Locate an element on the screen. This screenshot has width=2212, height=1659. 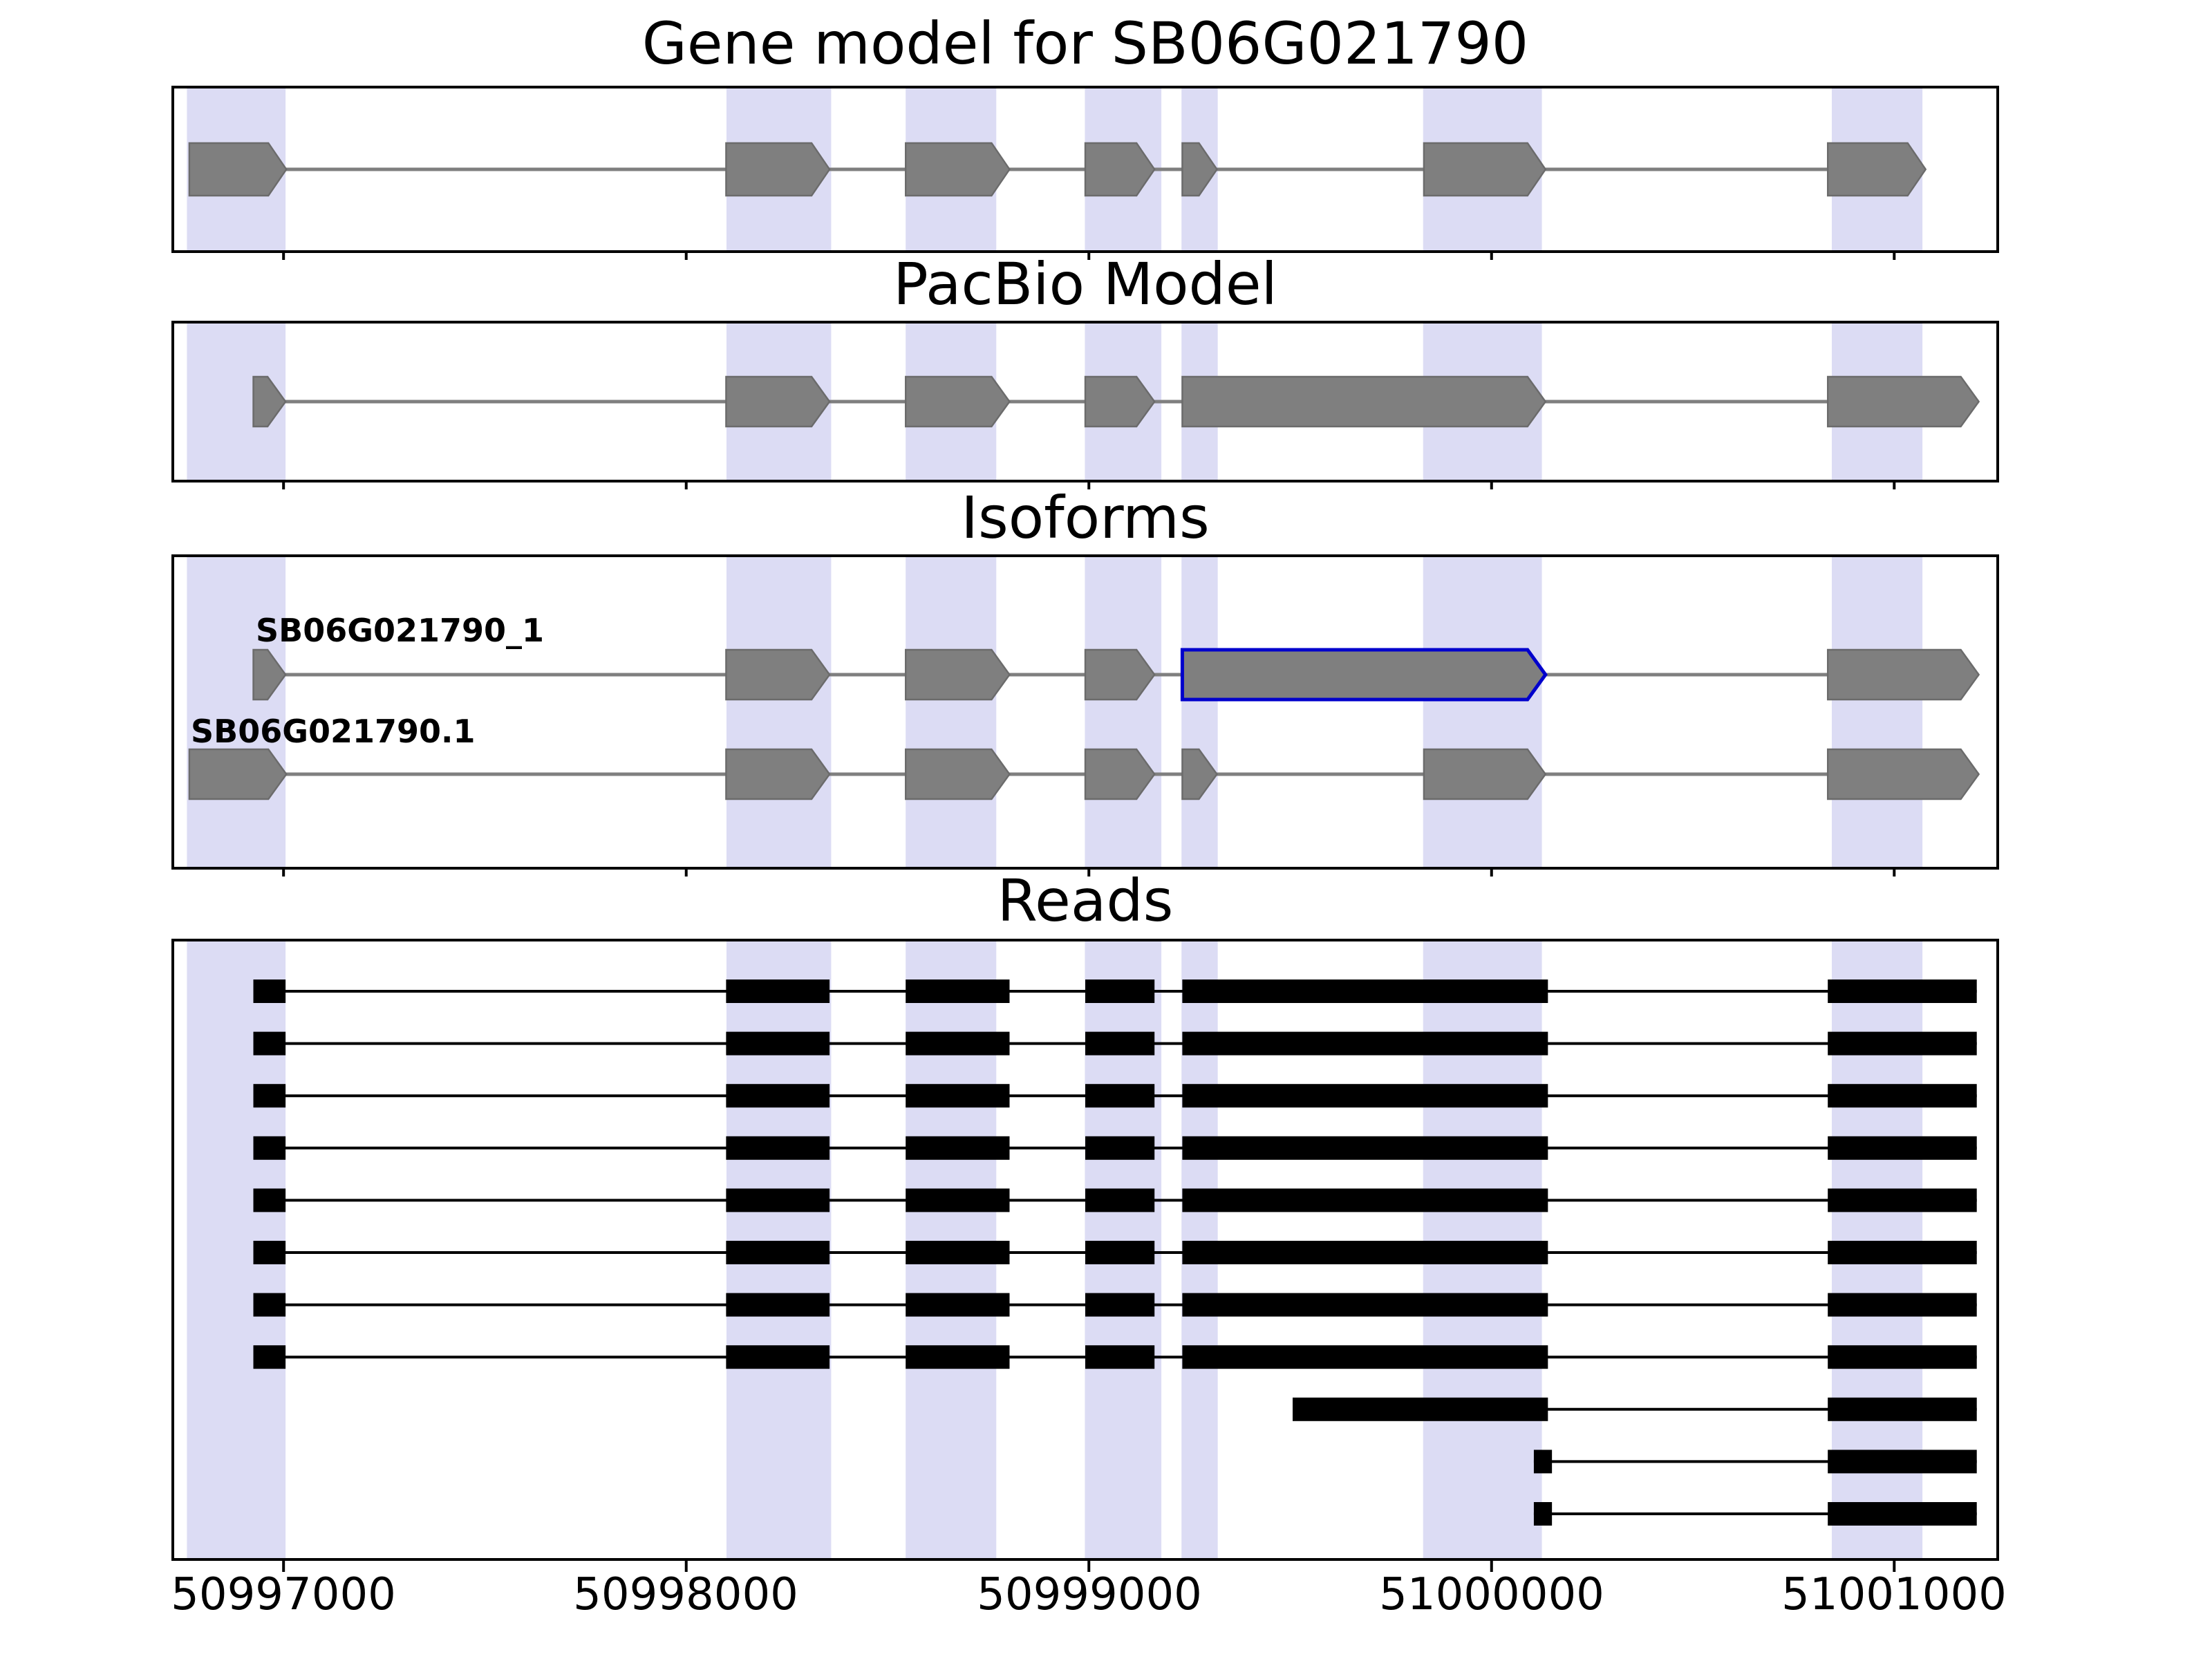
x-tick-label-50998000: 50998000 is located at coordinates (685, 1595).